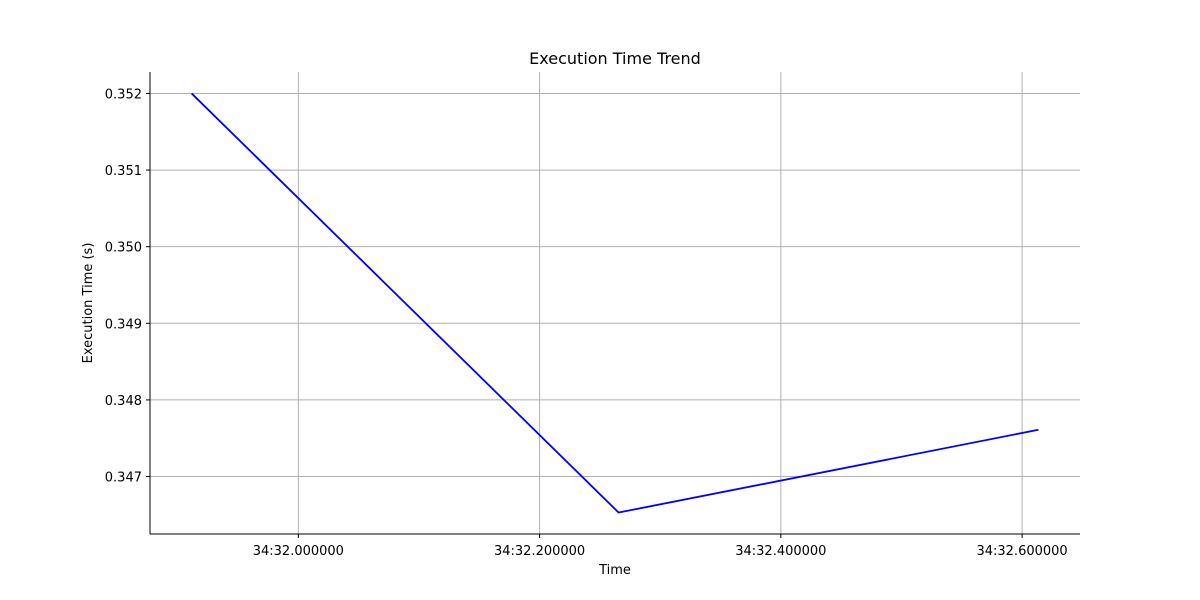  I want to click on x-tick-label: 34:32.000000, so click(298, 551).